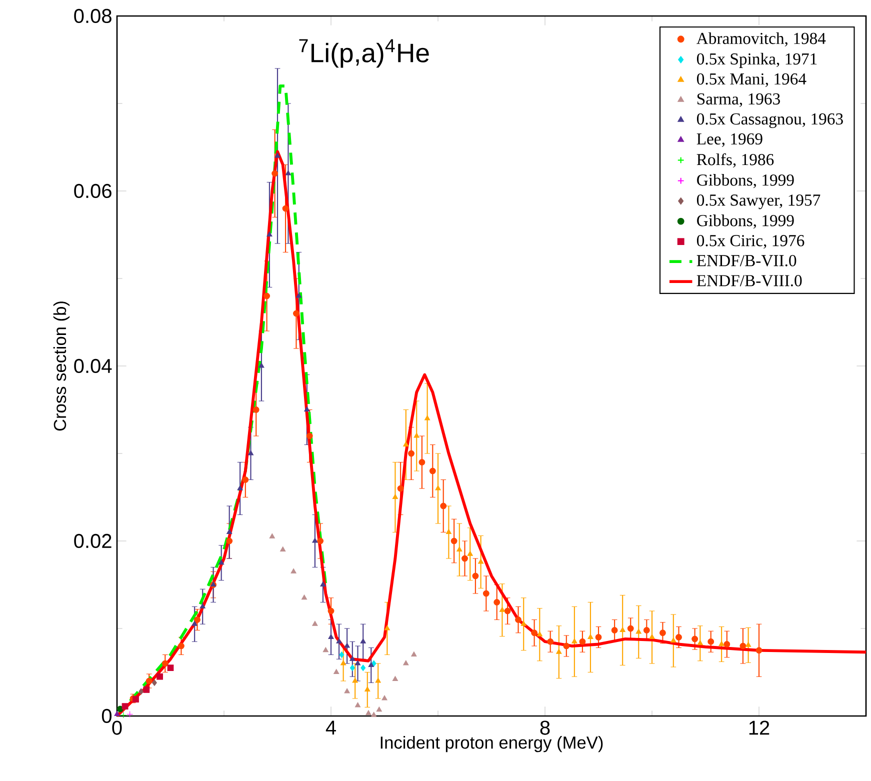 Image resolution: width=871 pixels, height=781 pixels. I want to click on legend-label: ENDF/B-VII.0, so click(746, 260).